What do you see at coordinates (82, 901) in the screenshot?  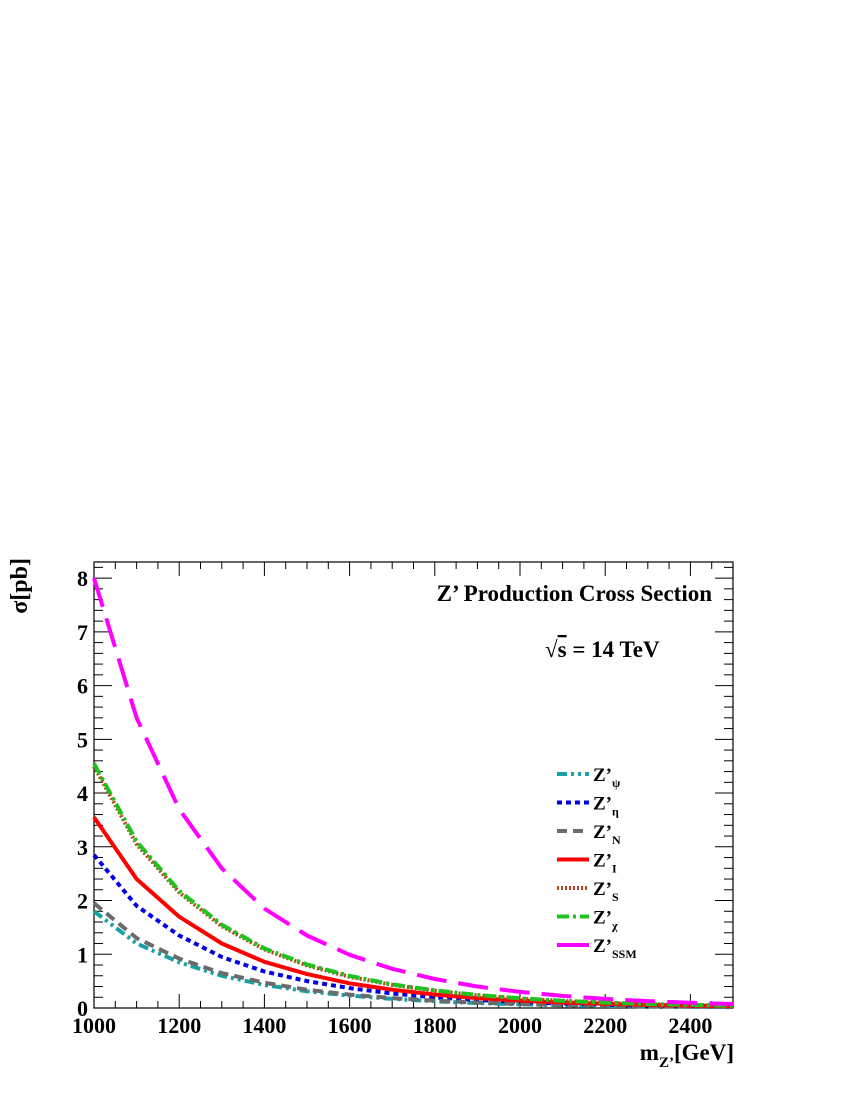 I see `y-tick-label: 2` at bounding box center [82, 901].